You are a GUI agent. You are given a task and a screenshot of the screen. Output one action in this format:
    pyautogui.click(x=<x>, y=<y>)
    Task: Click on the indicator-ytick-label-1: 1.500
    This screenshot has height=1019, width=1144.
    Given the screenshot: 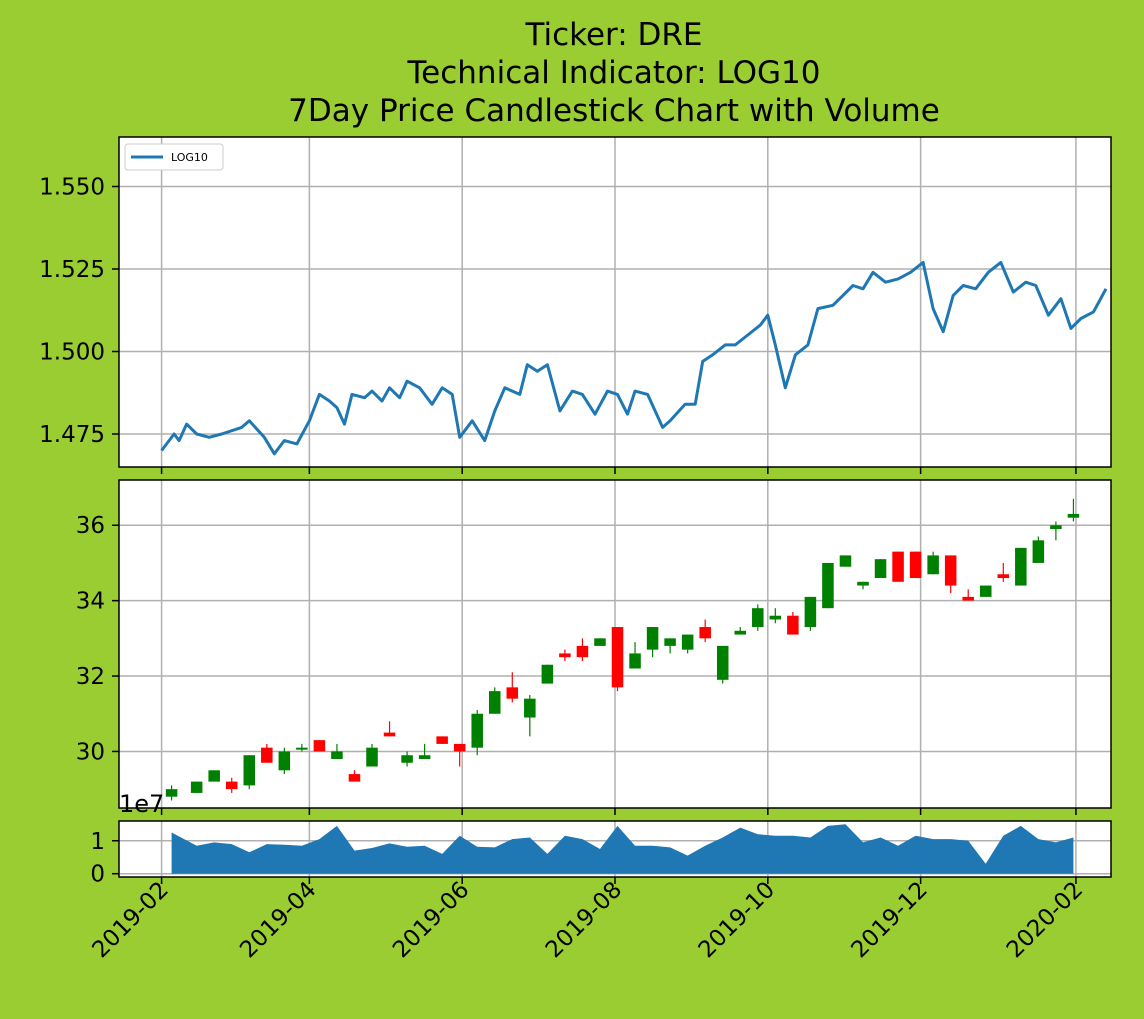 What is the action you would take?
    pyautogui.click(x=72, y=353)
    